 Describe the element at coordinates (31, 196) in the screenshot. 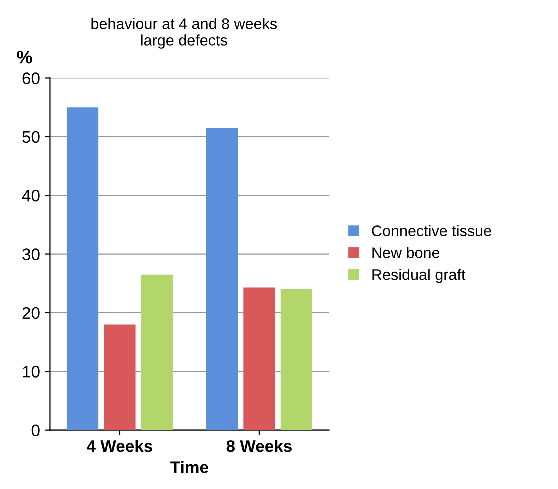

I see `y-tick-label: 40` at that location.